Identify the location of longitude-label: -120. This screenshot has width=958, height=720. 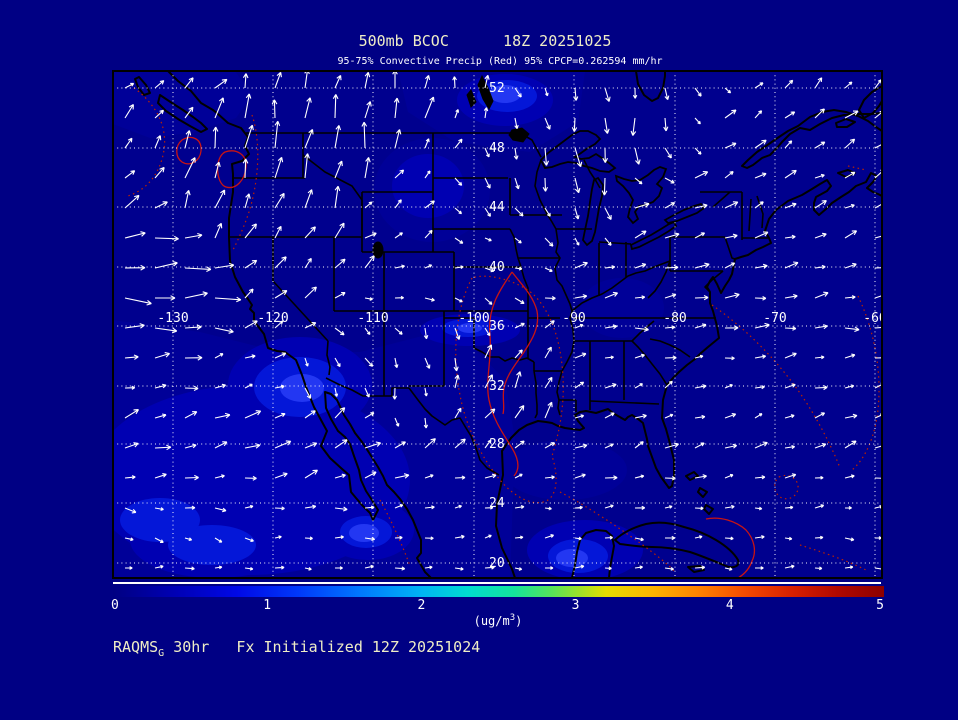
(272, 318).